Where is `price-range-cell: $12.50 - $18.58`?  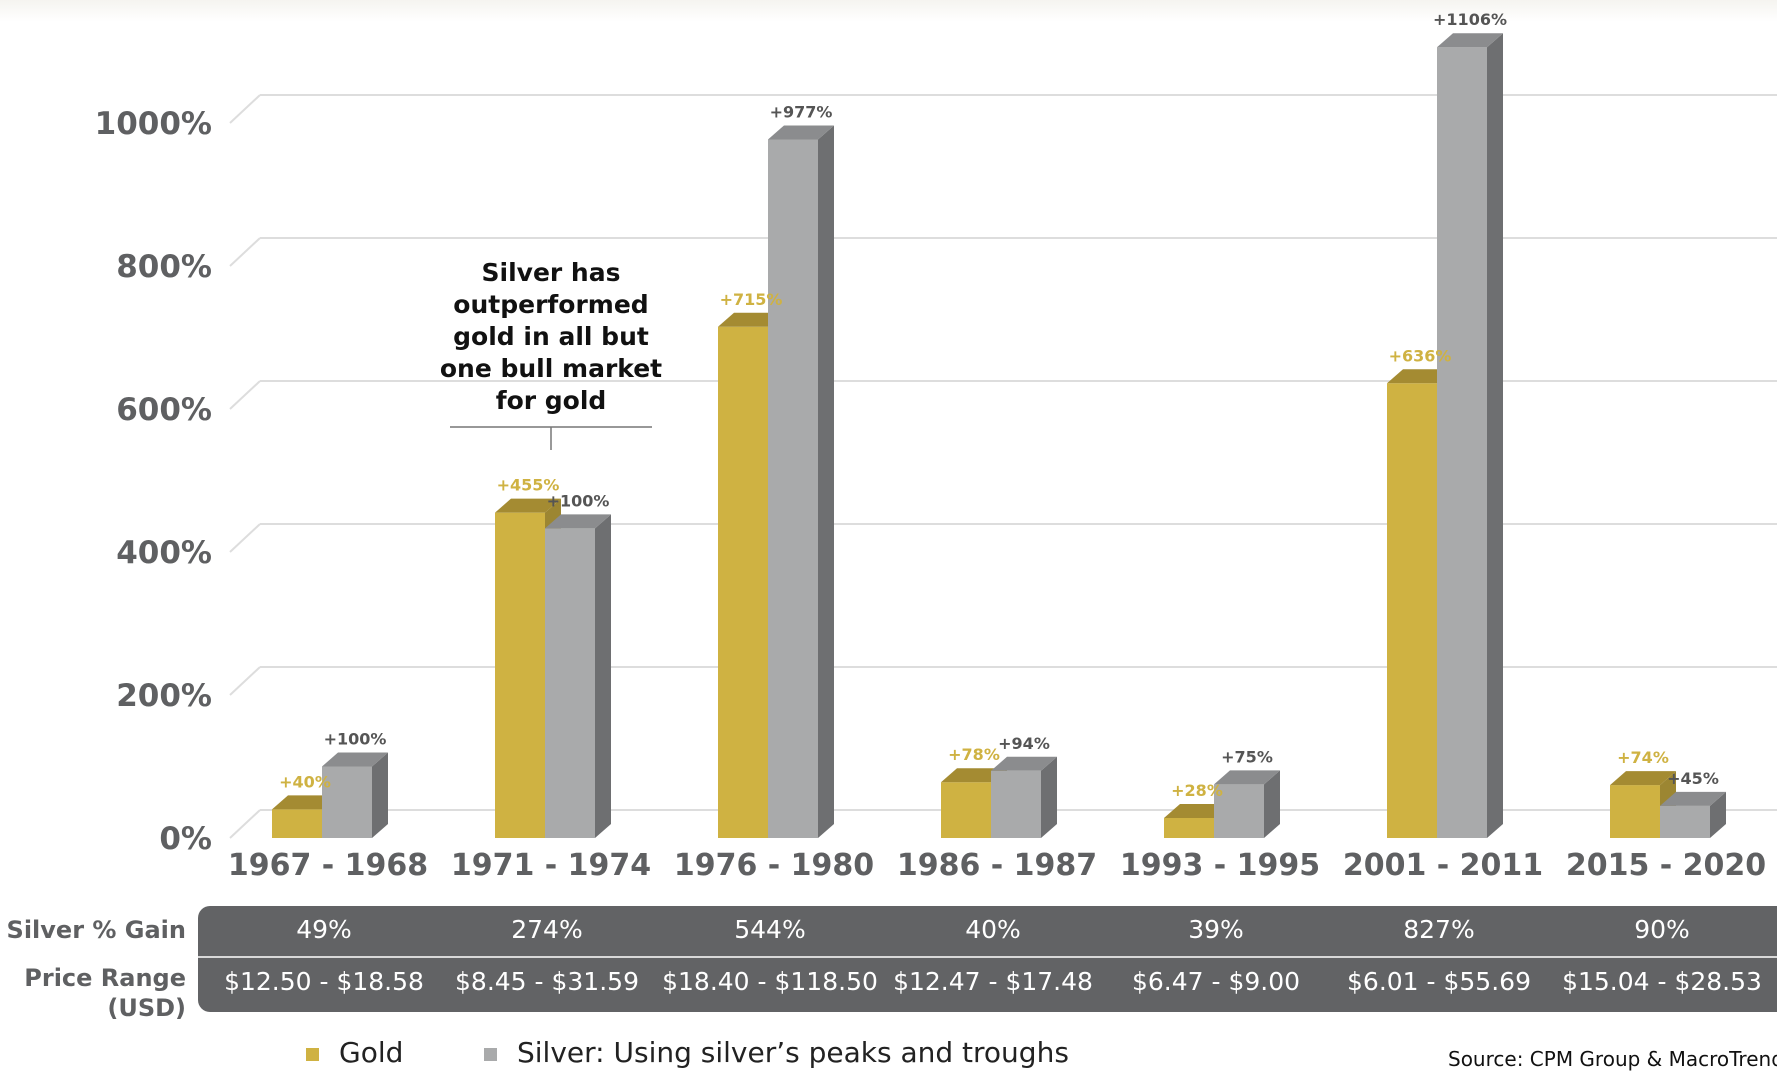 price-range-cell: $12.50 - $18.58 is located at coordinates (324, 981).